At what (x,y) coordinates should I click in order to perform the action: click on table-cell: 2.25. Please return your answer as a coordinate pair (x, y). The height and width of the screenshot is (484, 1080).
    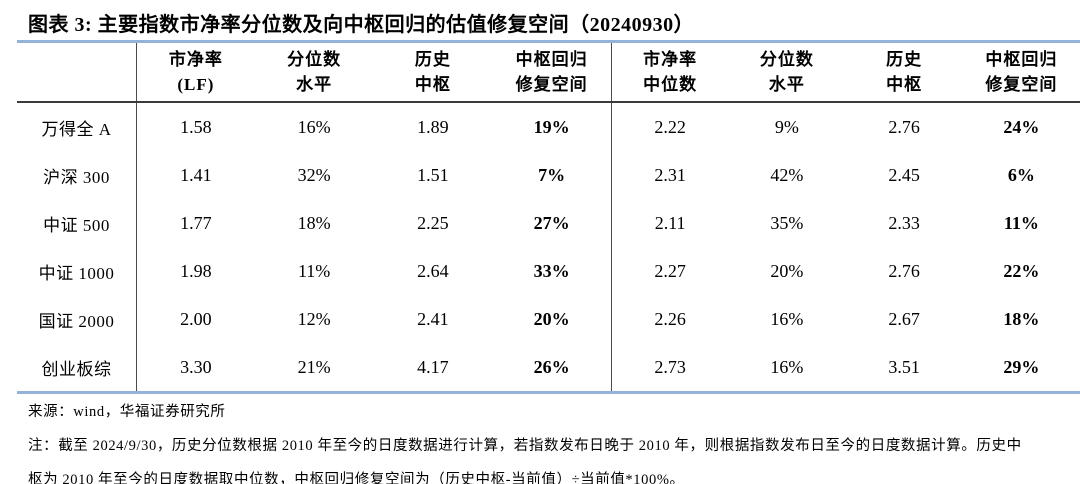
    Looking at the image, I should click on (433, 222).